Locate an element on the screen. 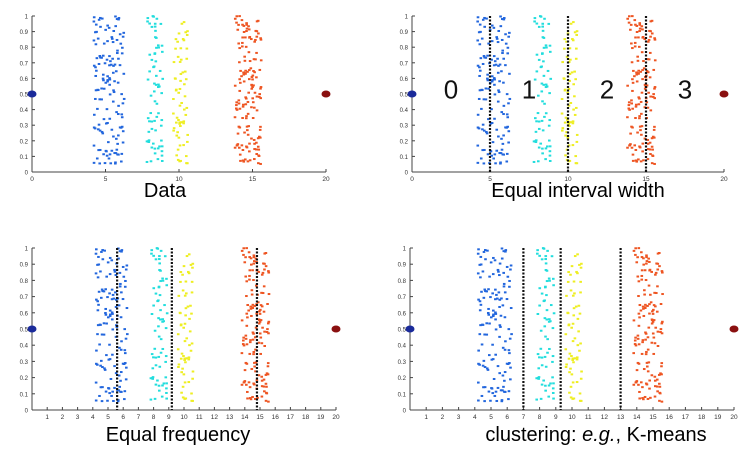 The width and height of the screenshot is (752, 452). x-tick-label: 4 is located at coordinates (93, 417).